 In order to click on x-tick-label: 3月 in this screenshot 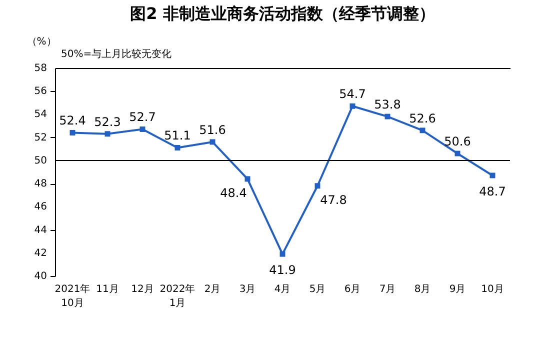, I will do `click(247, 289)`.